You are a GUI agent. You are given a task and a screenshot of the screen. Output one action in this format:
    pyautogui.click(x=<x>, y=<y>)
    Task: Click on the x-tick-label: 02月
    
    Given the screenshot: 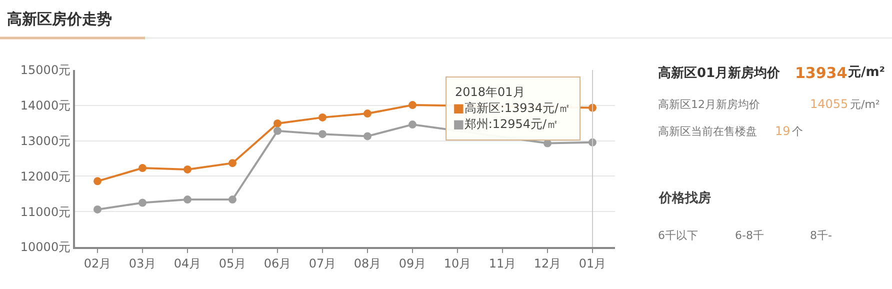 What is the action you would take?
    pyautogui.click(x=98, y=263)
    